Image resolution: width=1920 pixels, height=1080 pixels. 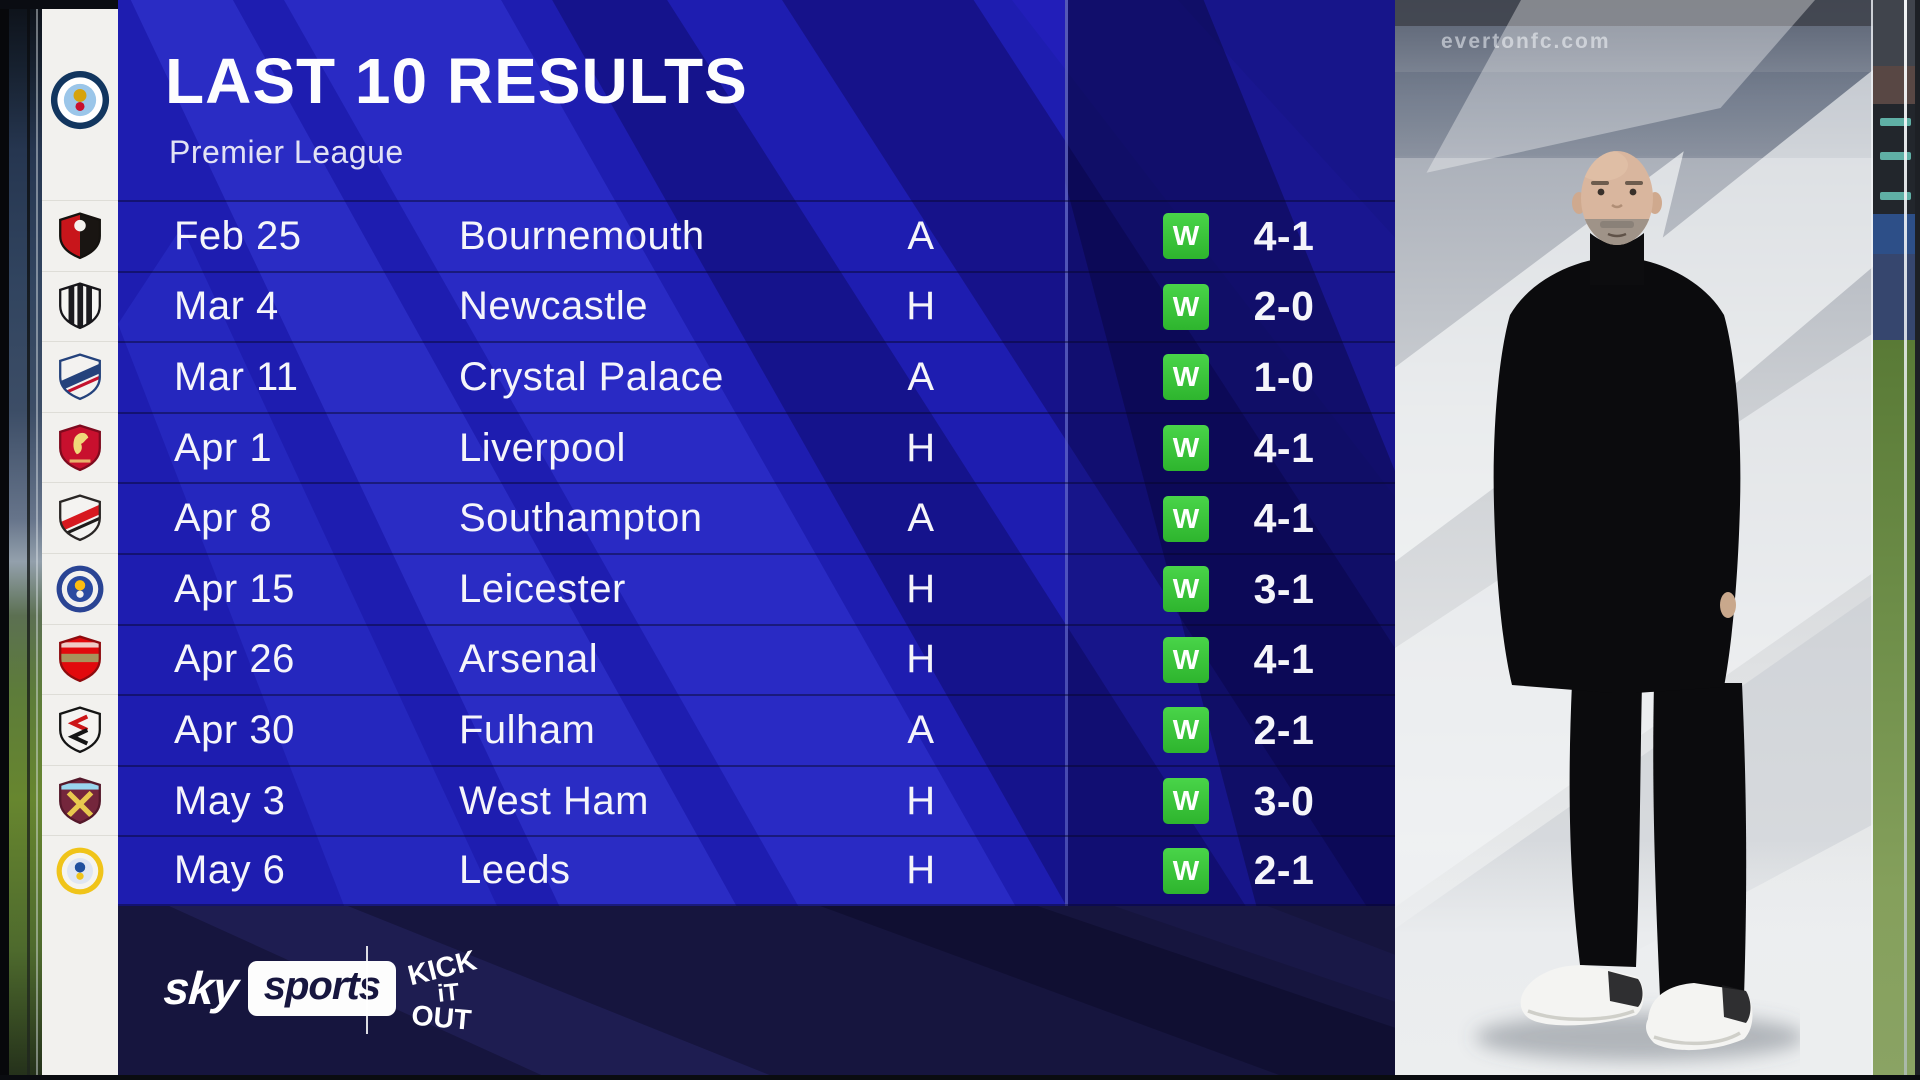 I want to click on result-row: Apr 1 Liverpool H W 4-1, so click(x=756, y=447).